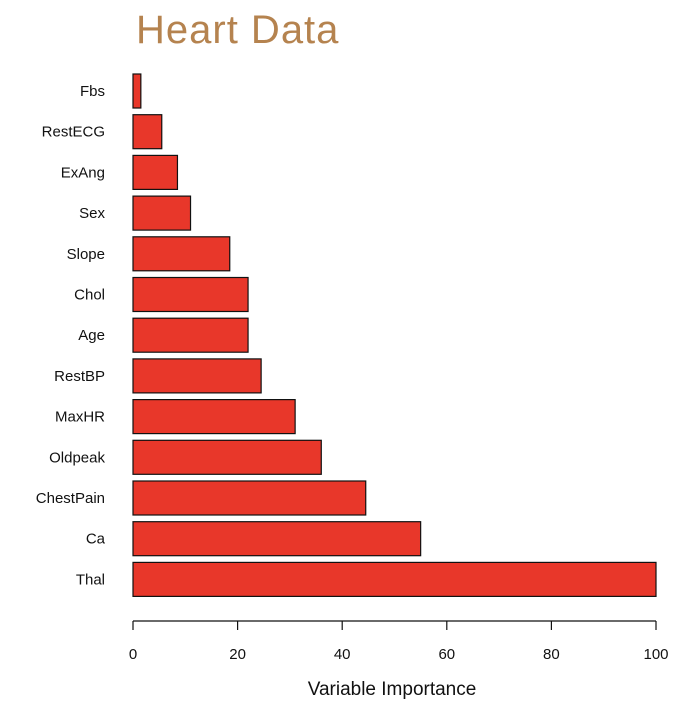  What do you see at coordinates (133, 654) in the screenshot?
I see `x-tick-label-0: 0` at bounding box center [133, 654].